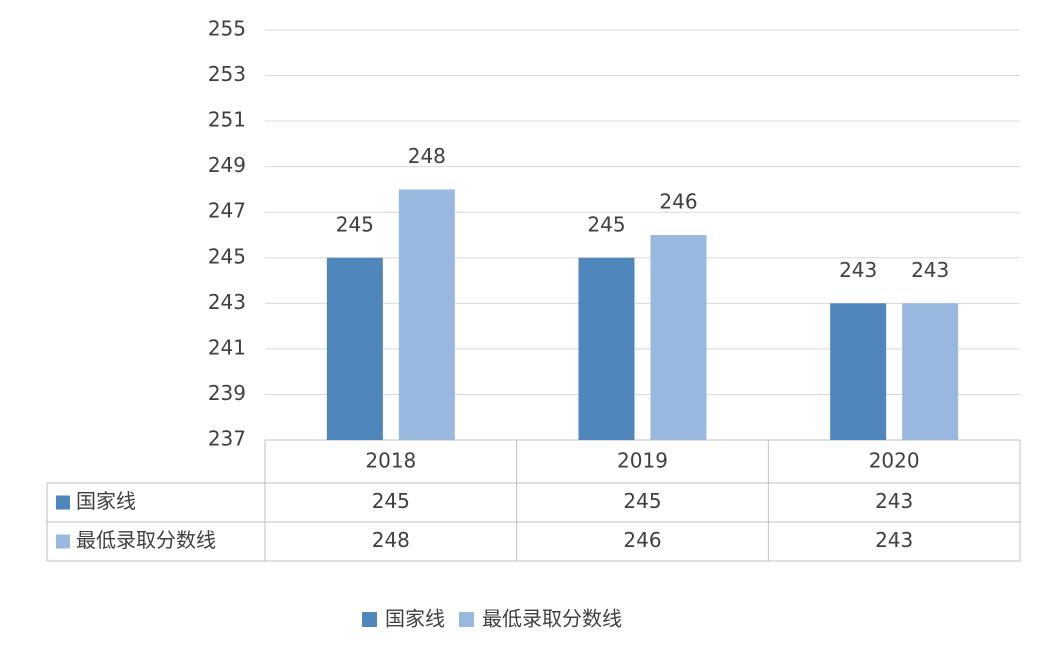 This screenshot has height=662, width=1056. What do you see at coordinates (227, 74) in the screenshot?
I see `y-tick-label: 253` at bounding box center [227, 74].